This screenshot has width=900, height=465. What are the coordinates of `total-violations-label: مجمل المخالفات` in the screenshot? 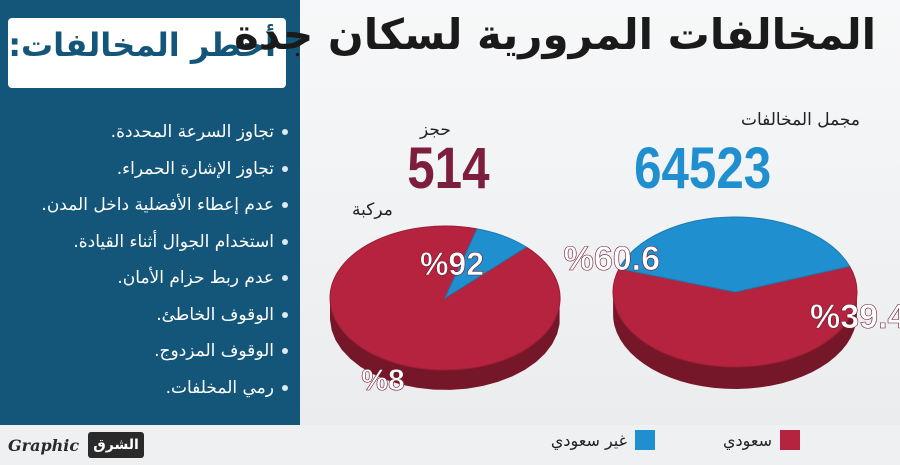 It's located at (800, 120).